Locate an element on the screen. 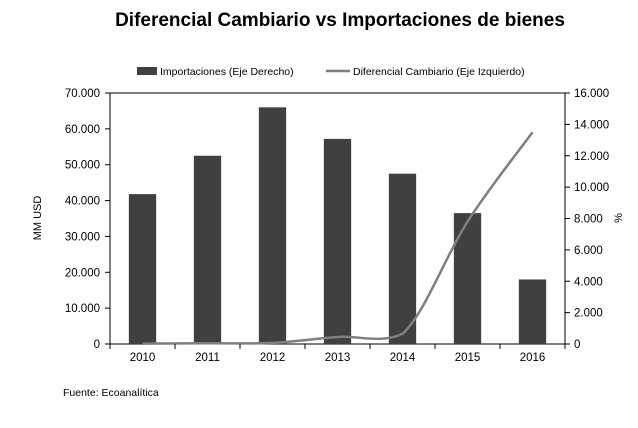 The height and width of the screenshot is (428, 638). bar-2014 is located at coordinates (402, 258).